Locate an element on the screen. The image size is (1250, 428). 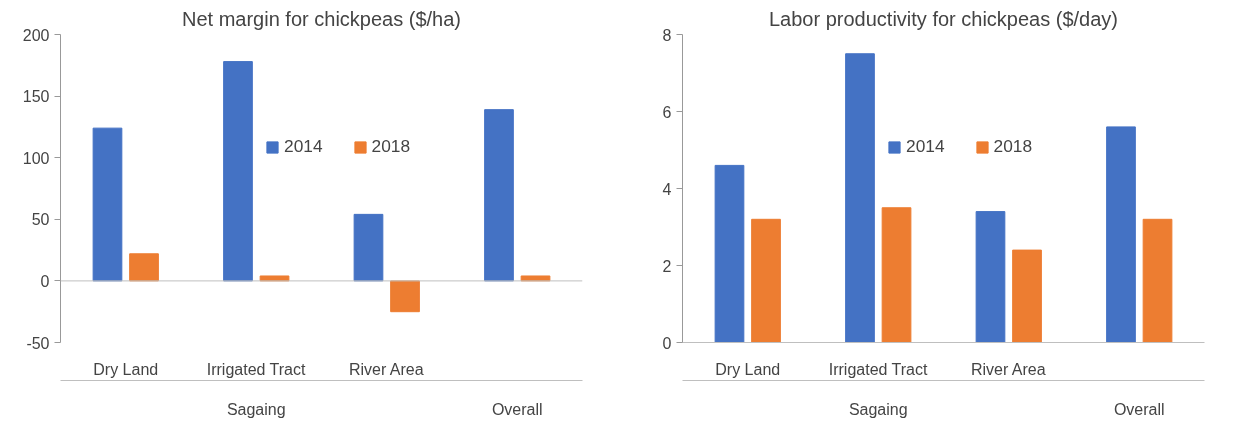
y-tick-label: -50 is located at coordinates (38, 343).